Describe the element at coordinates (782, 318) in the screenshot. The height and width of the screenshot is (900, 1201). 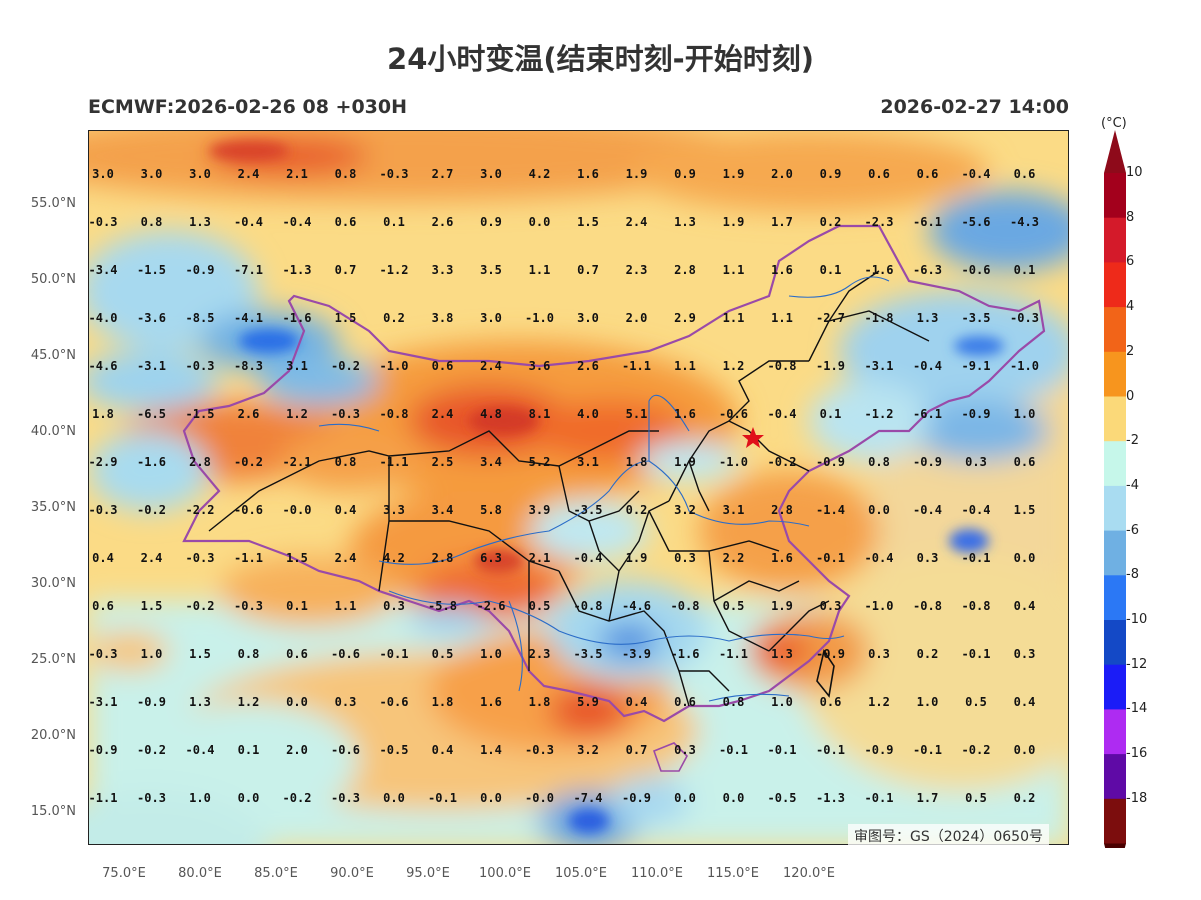
I see `grid-value: 1.1` at that location.